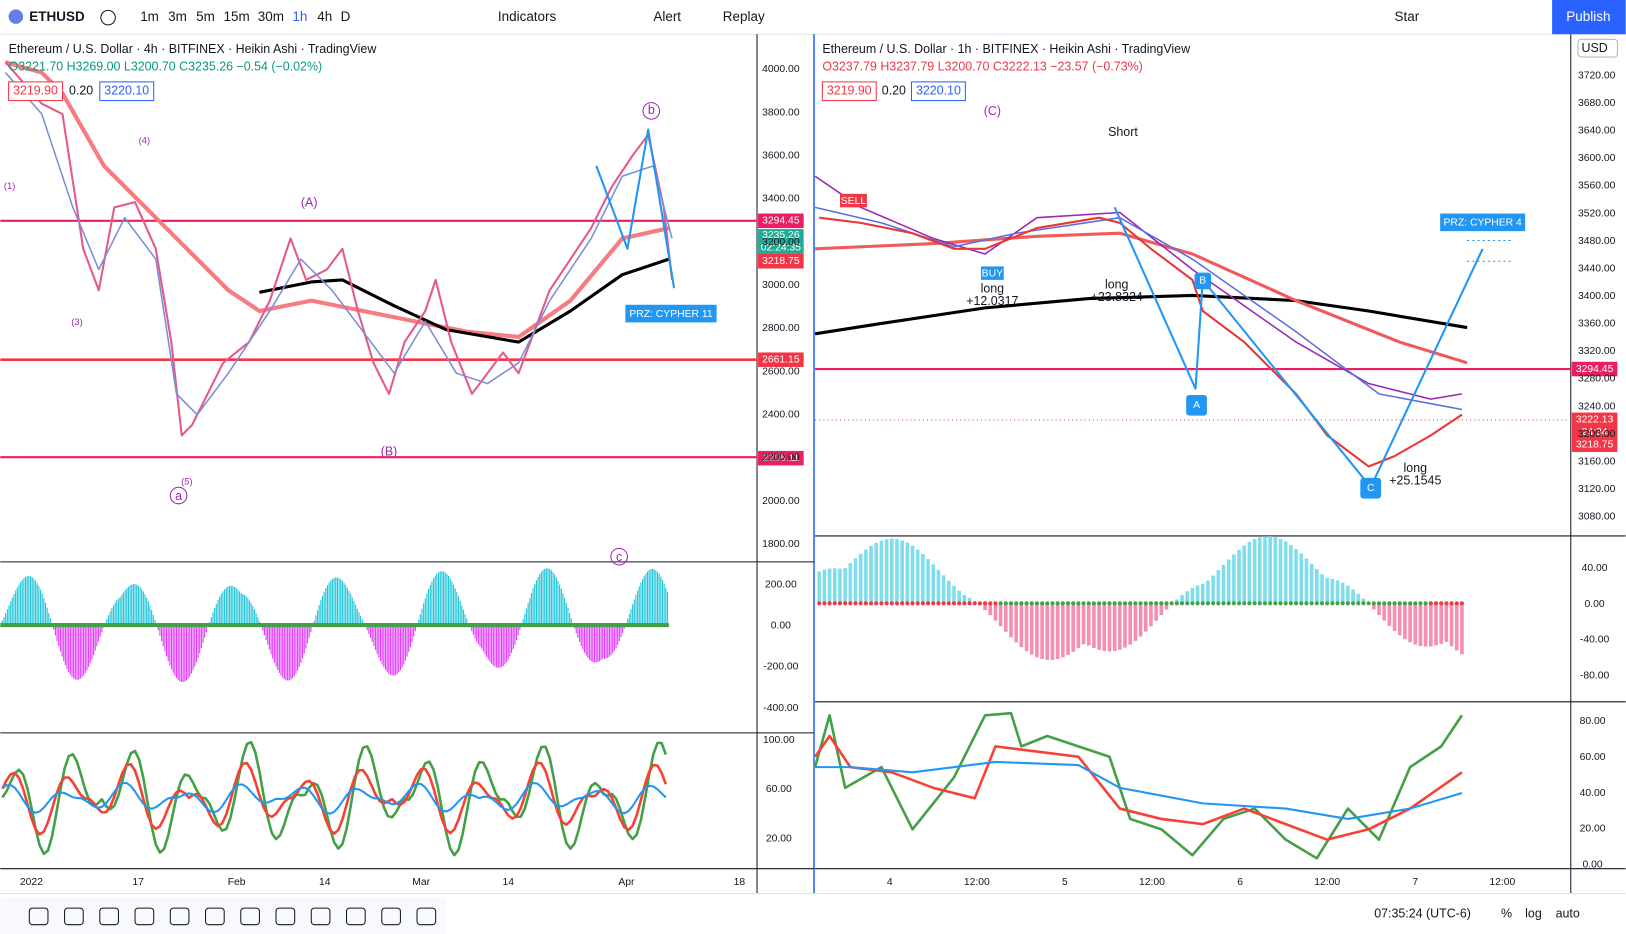 The width and height of the screenshot is (1626, 934). What do you see at coordinates (205, 16) in the screenshot?
I see `interval: 5m` at bounding box center [205, 16].